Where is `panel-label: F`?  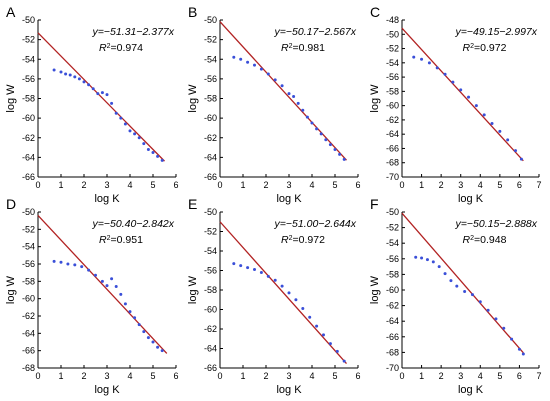 panel-label: F is located at coordinates (374, 204).